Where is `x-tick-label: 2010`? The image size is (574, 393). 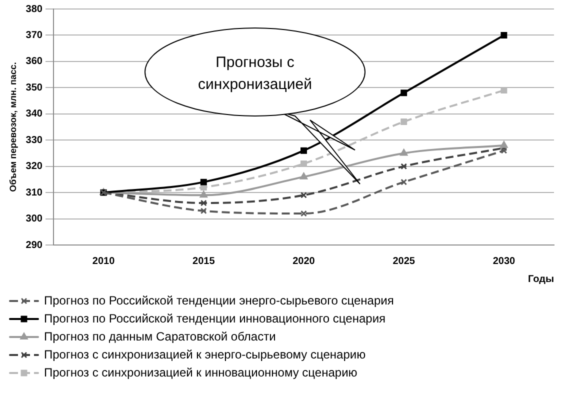 x-tick-label: 2010 is located at coordinates (104, 261).